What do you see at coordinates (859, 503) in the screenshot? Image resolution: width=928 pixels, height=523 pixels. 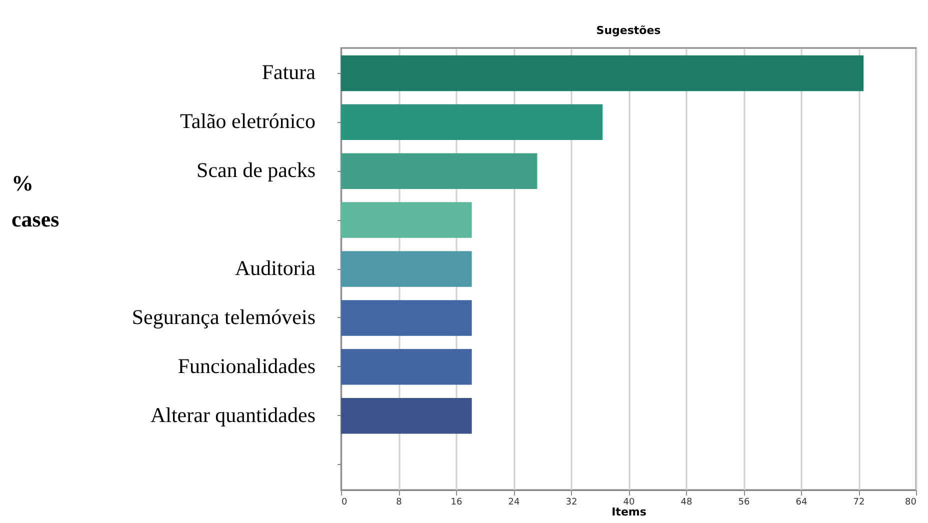 I see `x-tick-label: 72` at bounding box center [859, 503].